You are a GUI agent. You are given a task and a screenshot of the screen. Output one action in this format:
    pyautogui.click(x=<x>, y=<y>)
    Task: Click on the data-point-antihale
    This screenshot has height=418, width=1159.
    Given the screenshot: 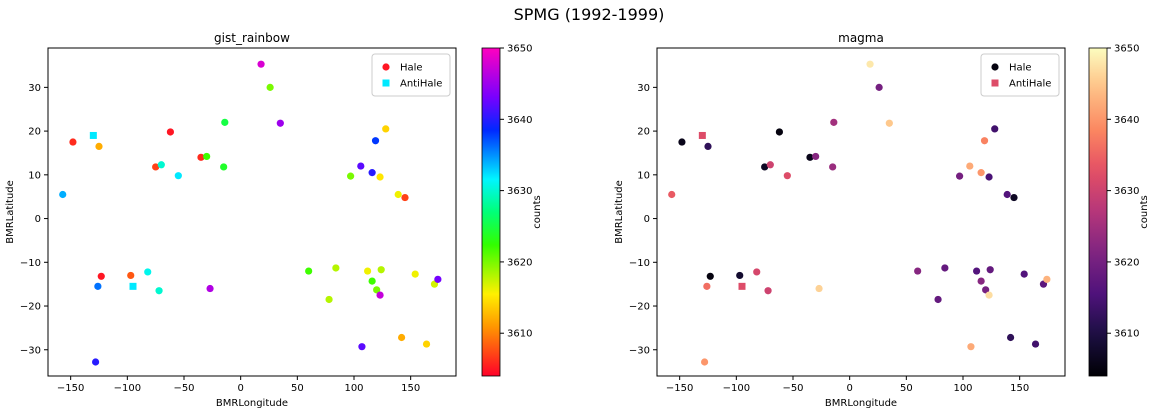 What is the action you would take?
    pyautogui.click(x=742, y=286)
    